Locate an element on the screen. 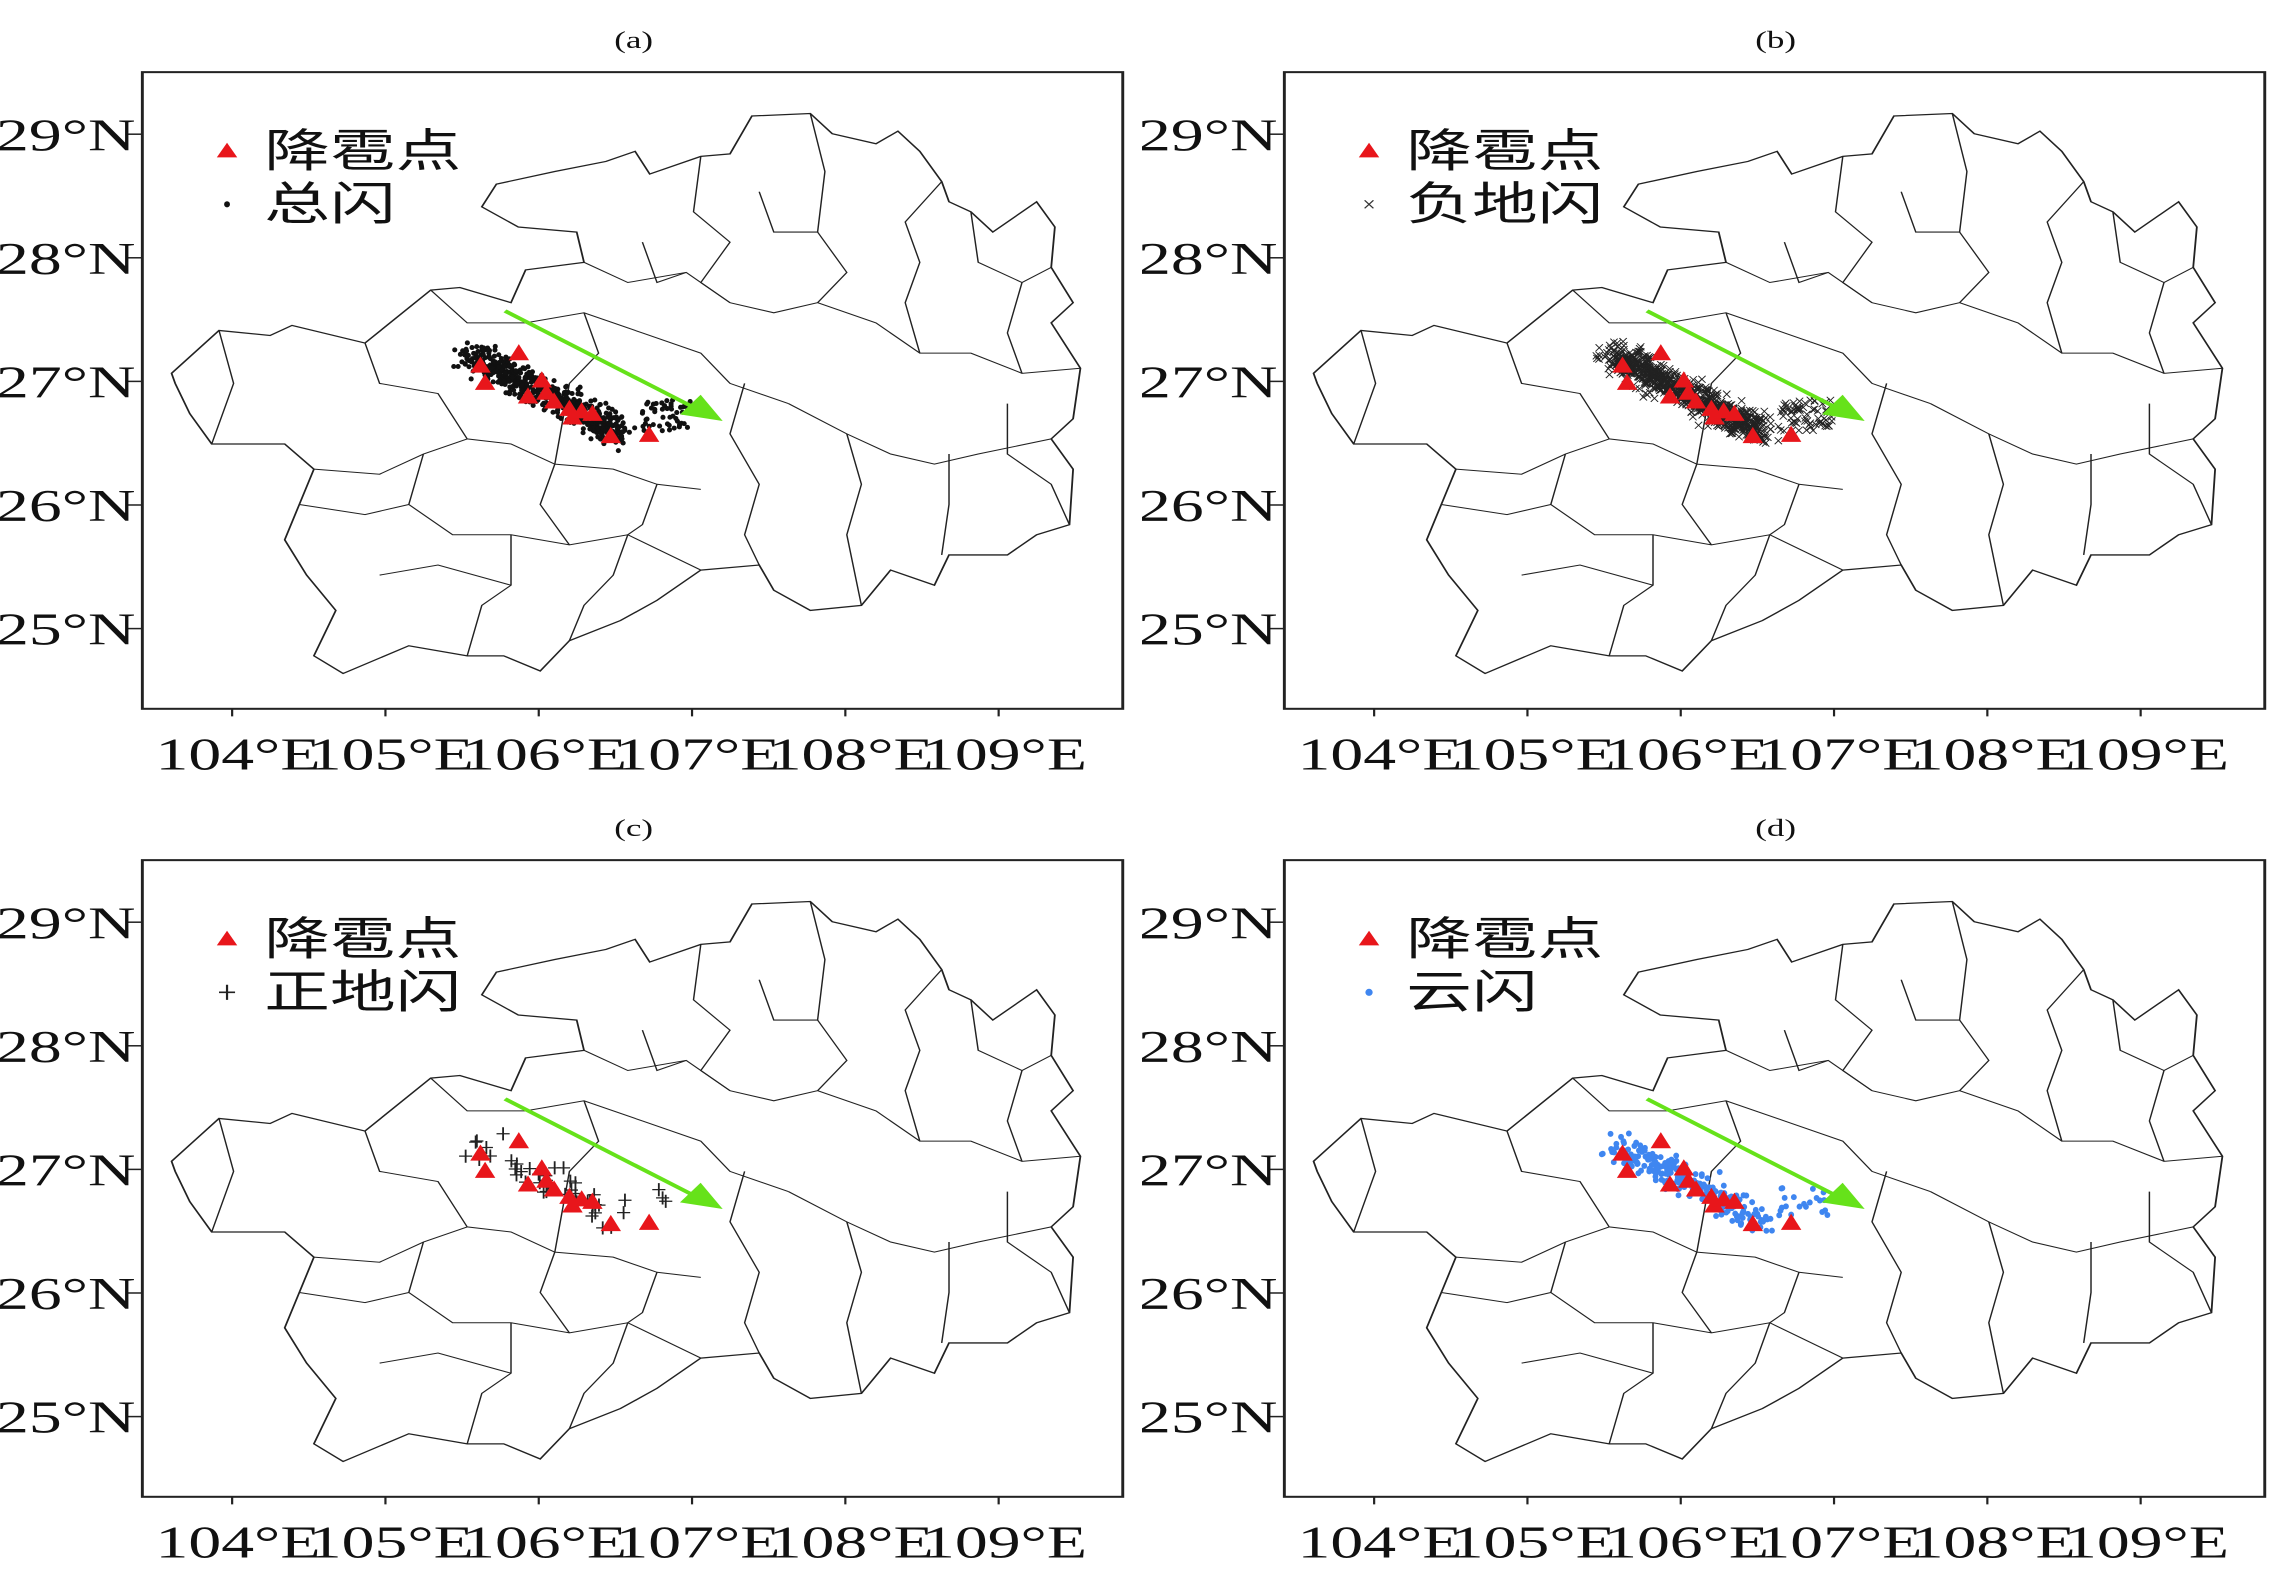 Image resolution: width=2283 pixels, height=1575 pixels. lat-tick-label: 26°N is located at coordinates (1209, 507).